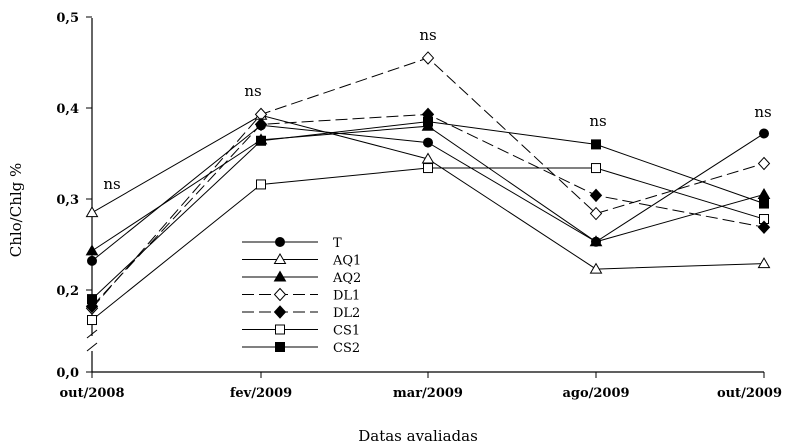 The width and height of the screenshot is (786, 445). I want to click on x-tick-label: mar/2009, so click(428, 393).